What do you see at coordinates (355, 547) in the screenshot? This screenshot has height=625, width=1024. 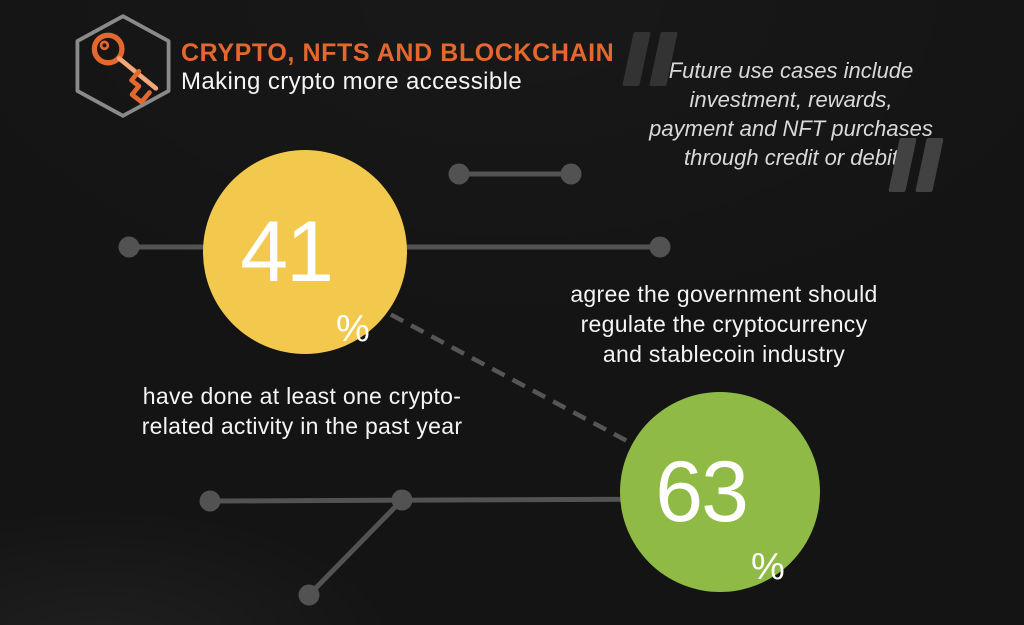 I see `connector-line-diagonal` at bounding box center [355, 547].